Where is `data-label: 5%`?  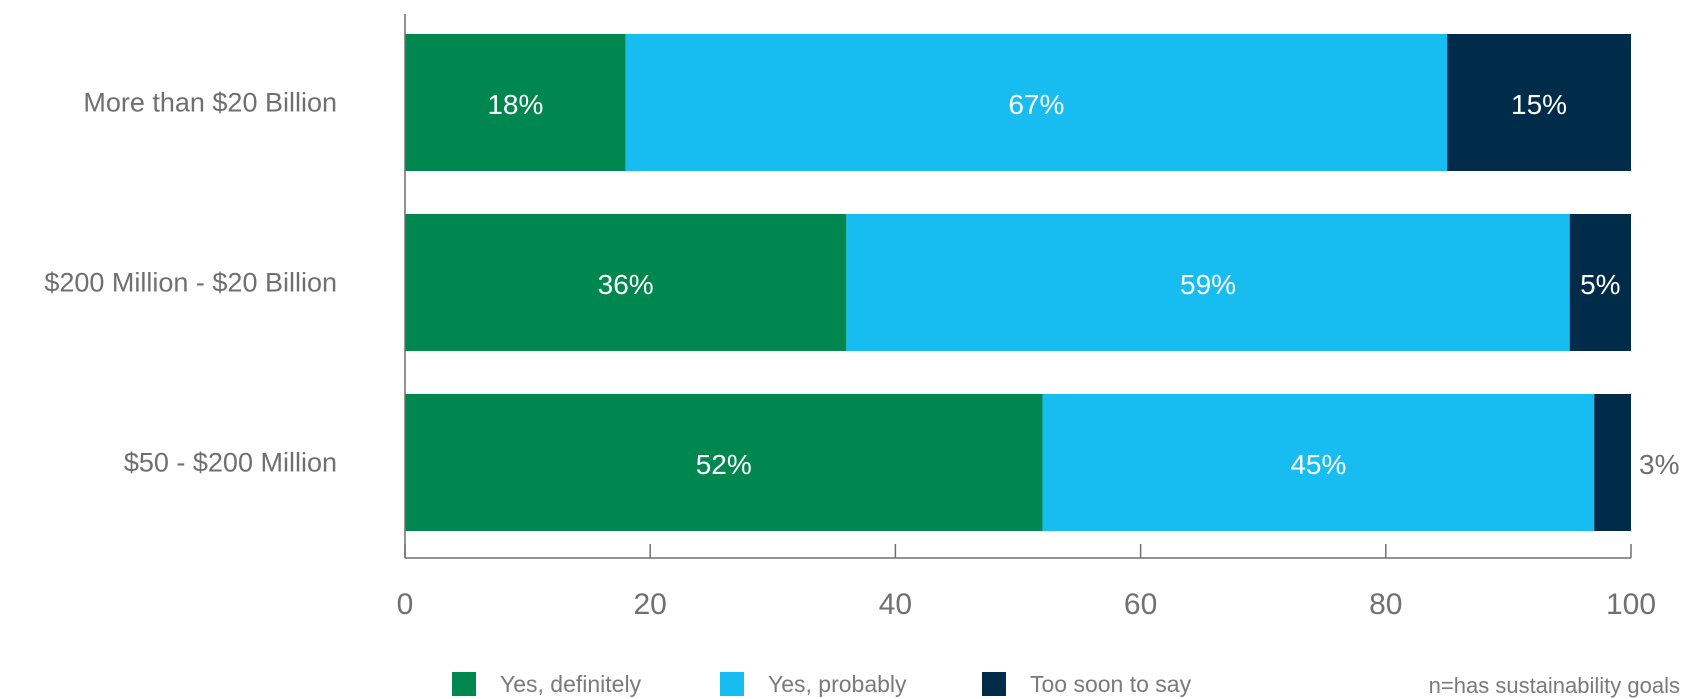
data-label: 5% is located at coordinates (1600, 284).